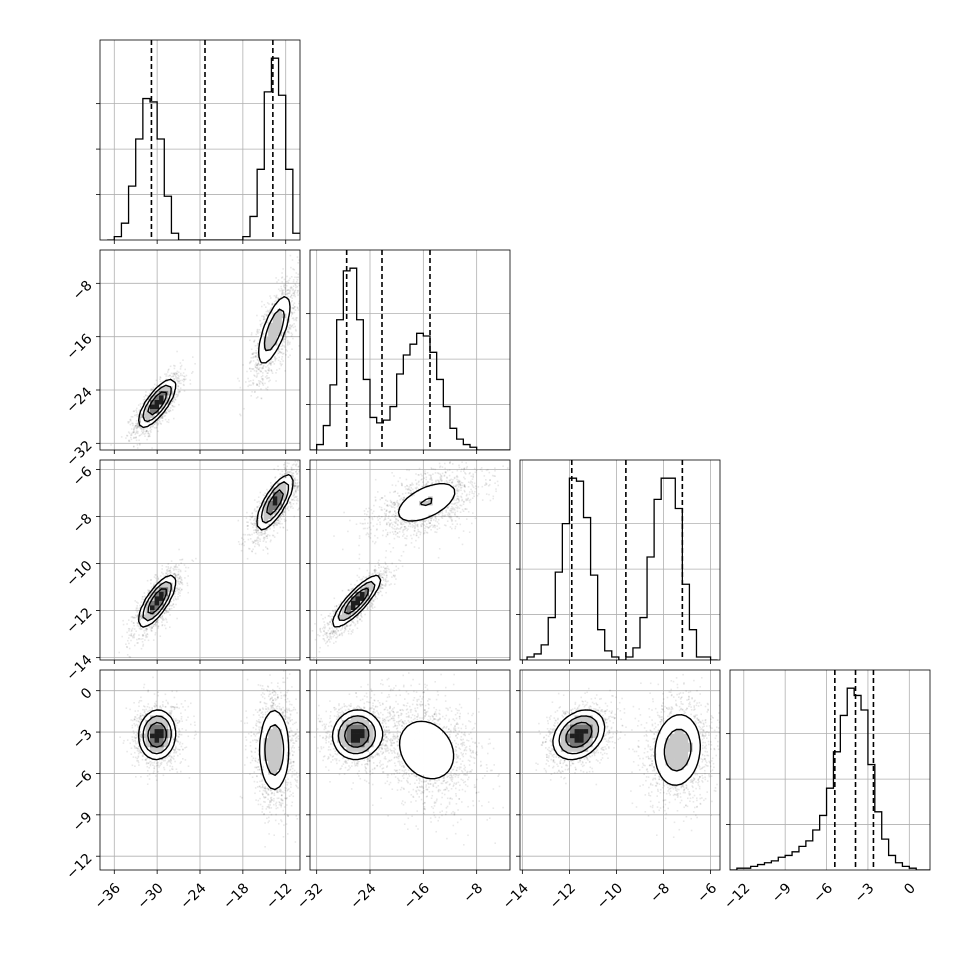 The width and height of the screenshot is (970, 975). I want to click on pair-panel-content, so click(209, 559).